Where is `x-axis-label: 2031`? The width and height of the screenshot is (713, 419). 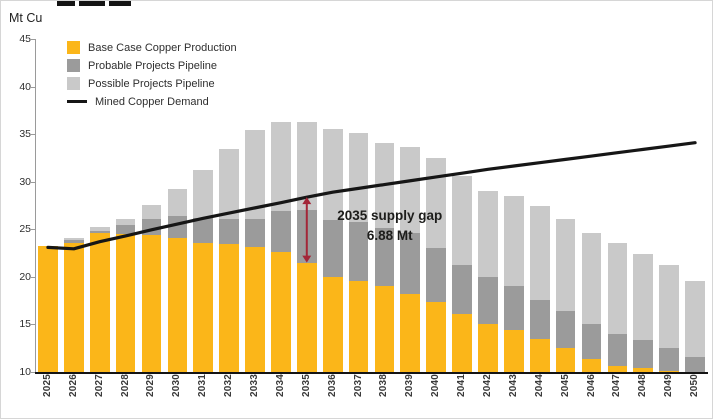 x-axis-label: 2031 is located at coordinates (203, 386).